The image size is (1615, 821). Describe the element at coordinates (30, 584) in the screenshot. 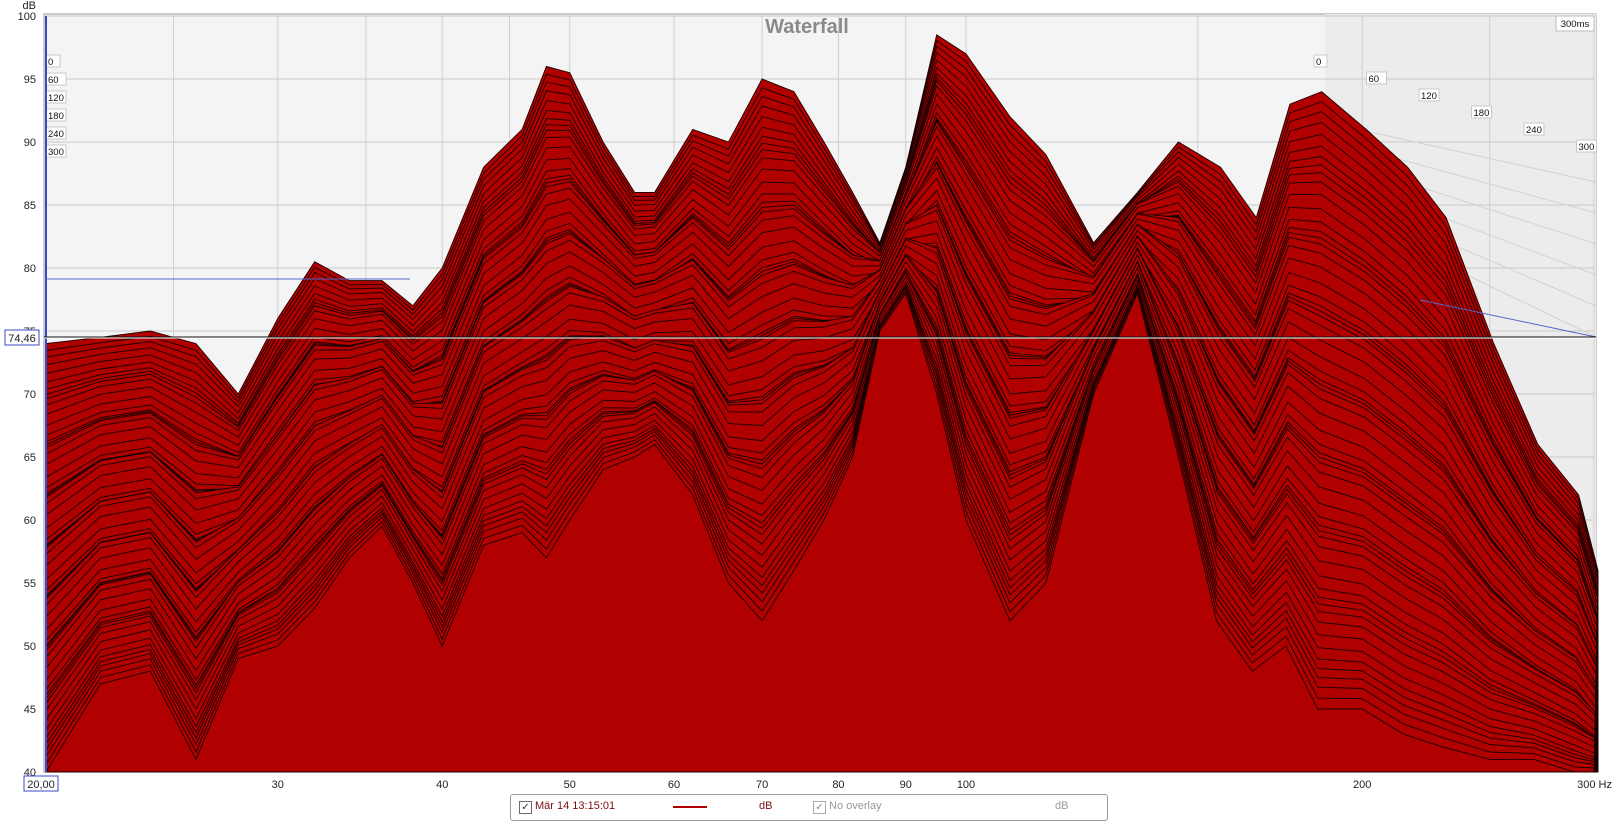

I see `y-tick-label: 55` at that location.